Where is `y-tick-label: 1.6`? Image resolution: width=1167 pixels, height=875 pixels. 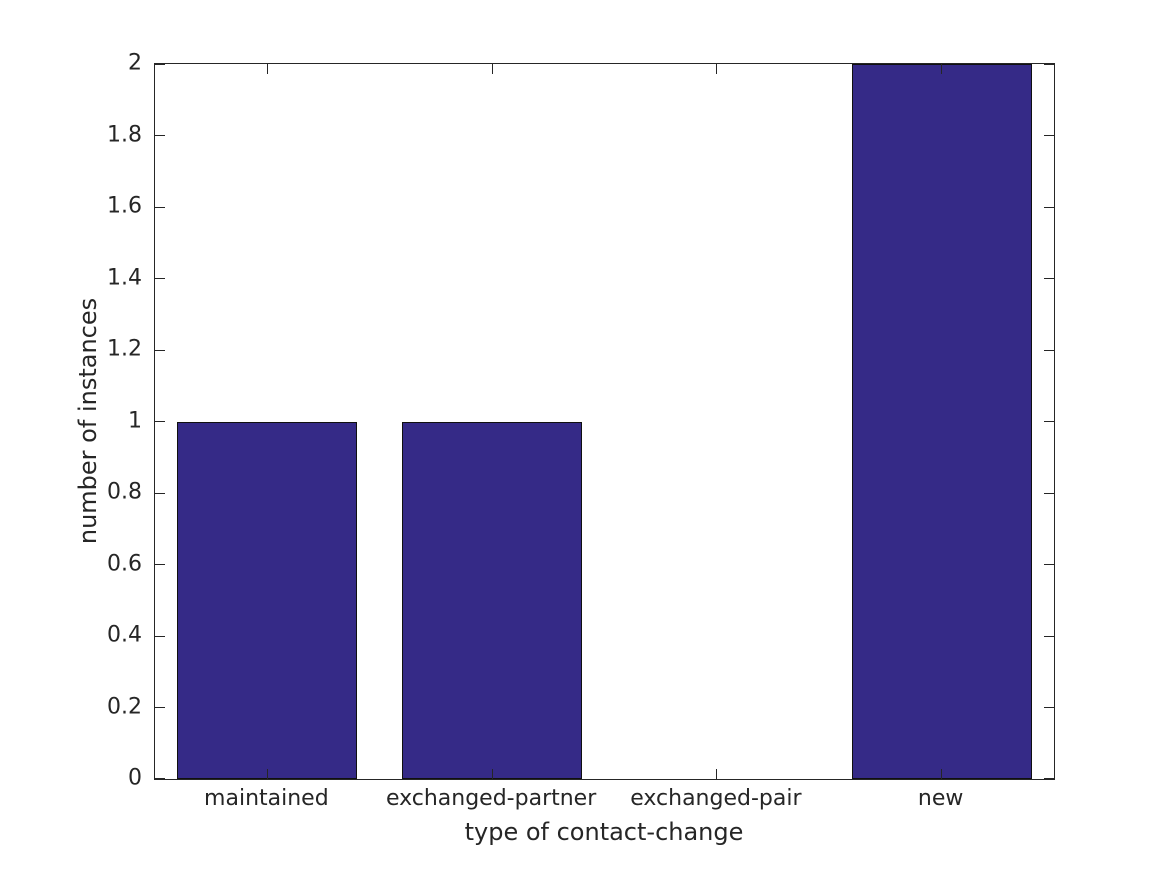
y-tick-label: 1.6 is located at coordinates (124, 206).